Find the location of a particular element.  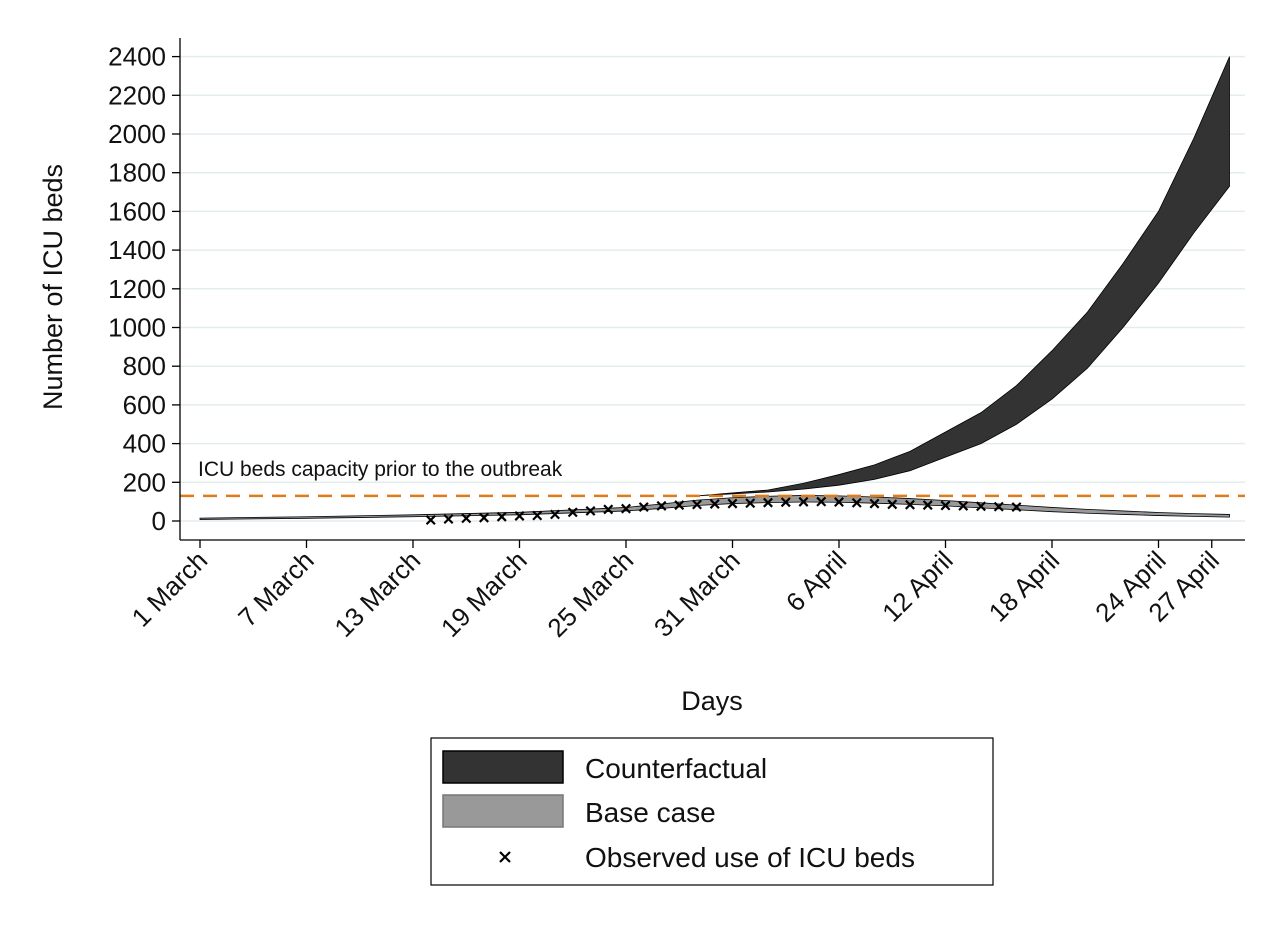

legend-label-base-case: Base case is located at coordinates (650, 812).